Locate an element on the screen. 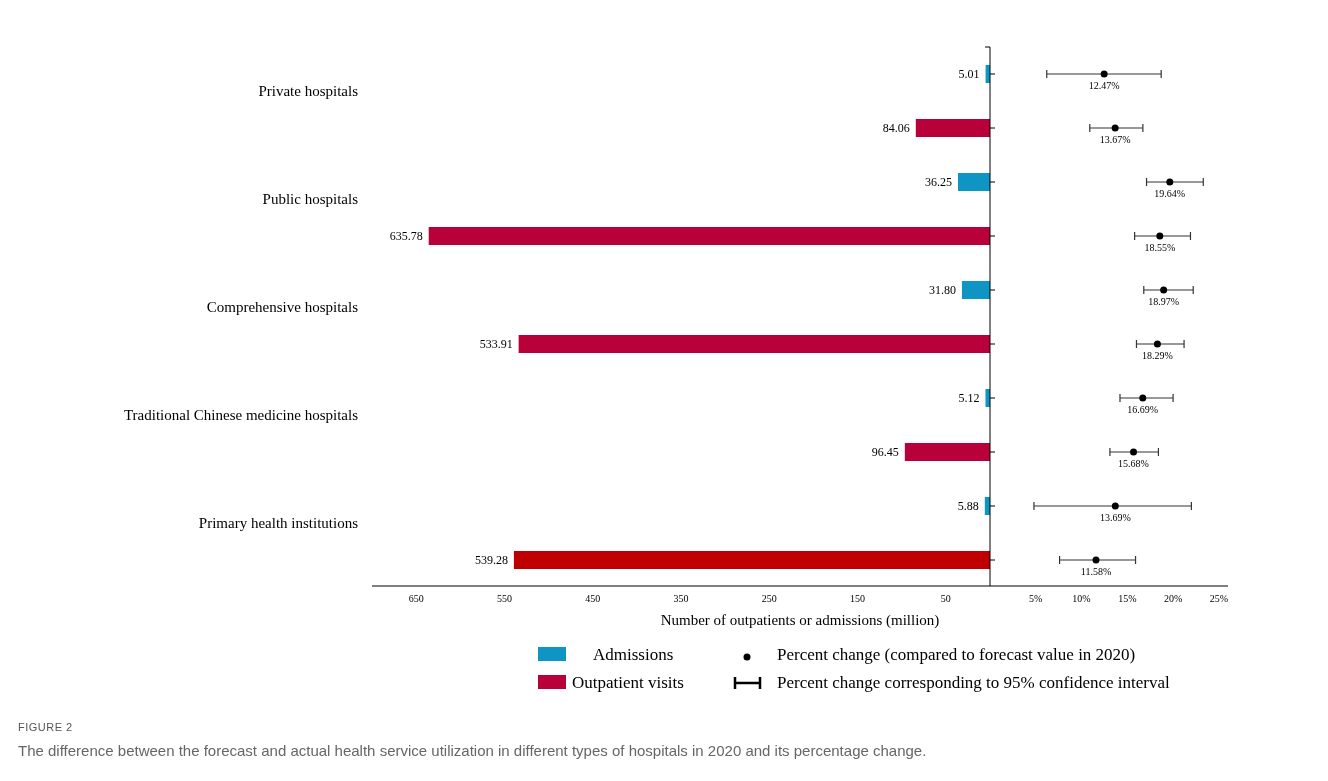 This screenshot has height=781, width=1328. y-tick-label: Private hospitals is located at coordinates (308, 91).